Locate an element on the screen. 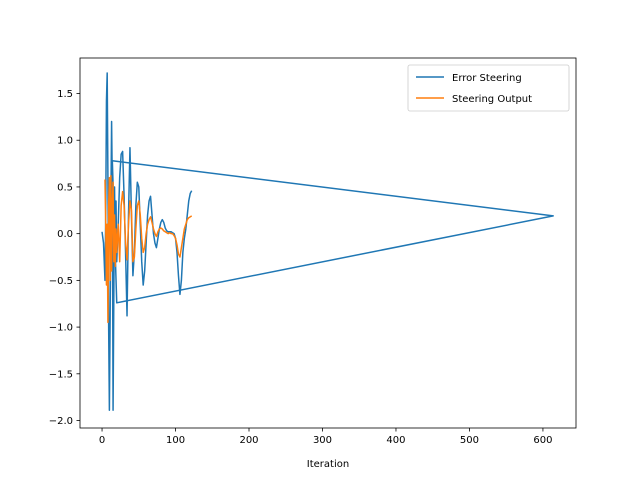 The height and width of the screenshot is (480, 640). y-tick-label: −1.0 is located at coordinates (61, 328).